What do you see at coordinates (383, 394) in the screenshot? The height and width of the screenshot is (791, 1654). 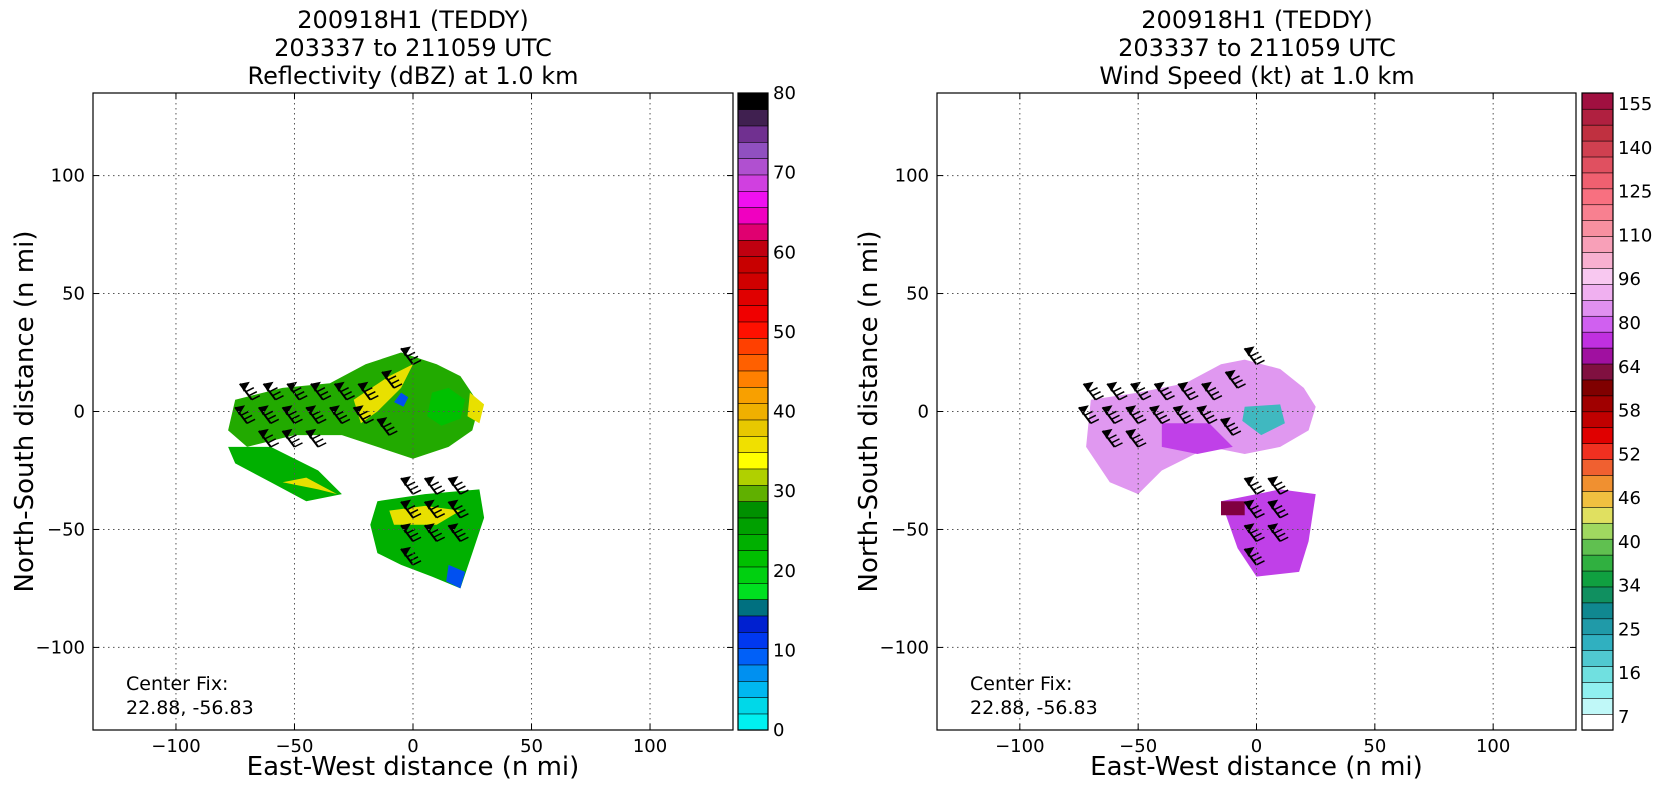 I see `echo-core` at bounding box center [383, 394].